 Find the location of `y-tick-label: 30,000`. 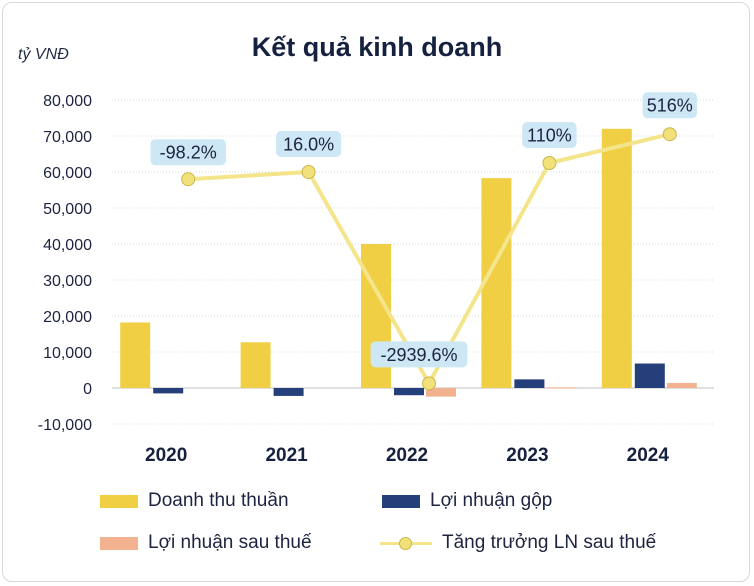

y-tick-label: 30,000 is located at coordinates (67, 281).